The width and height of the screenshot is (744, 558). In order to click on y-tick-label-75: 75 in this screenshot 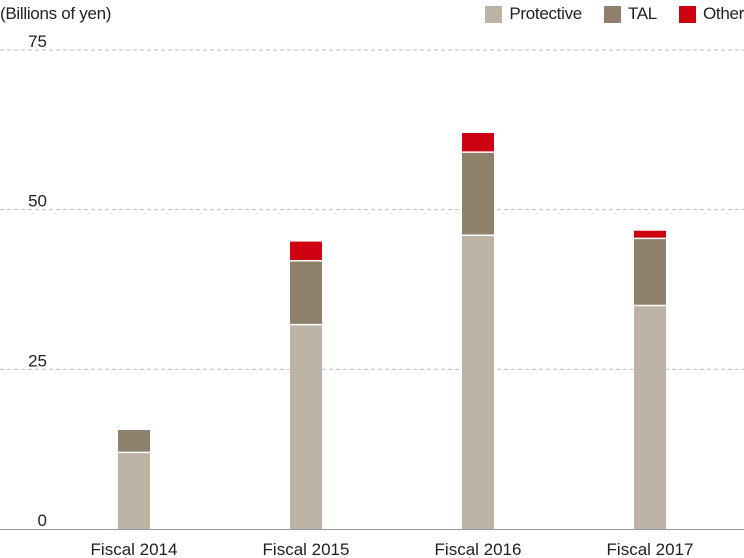, I will do `click(37, 41)`.